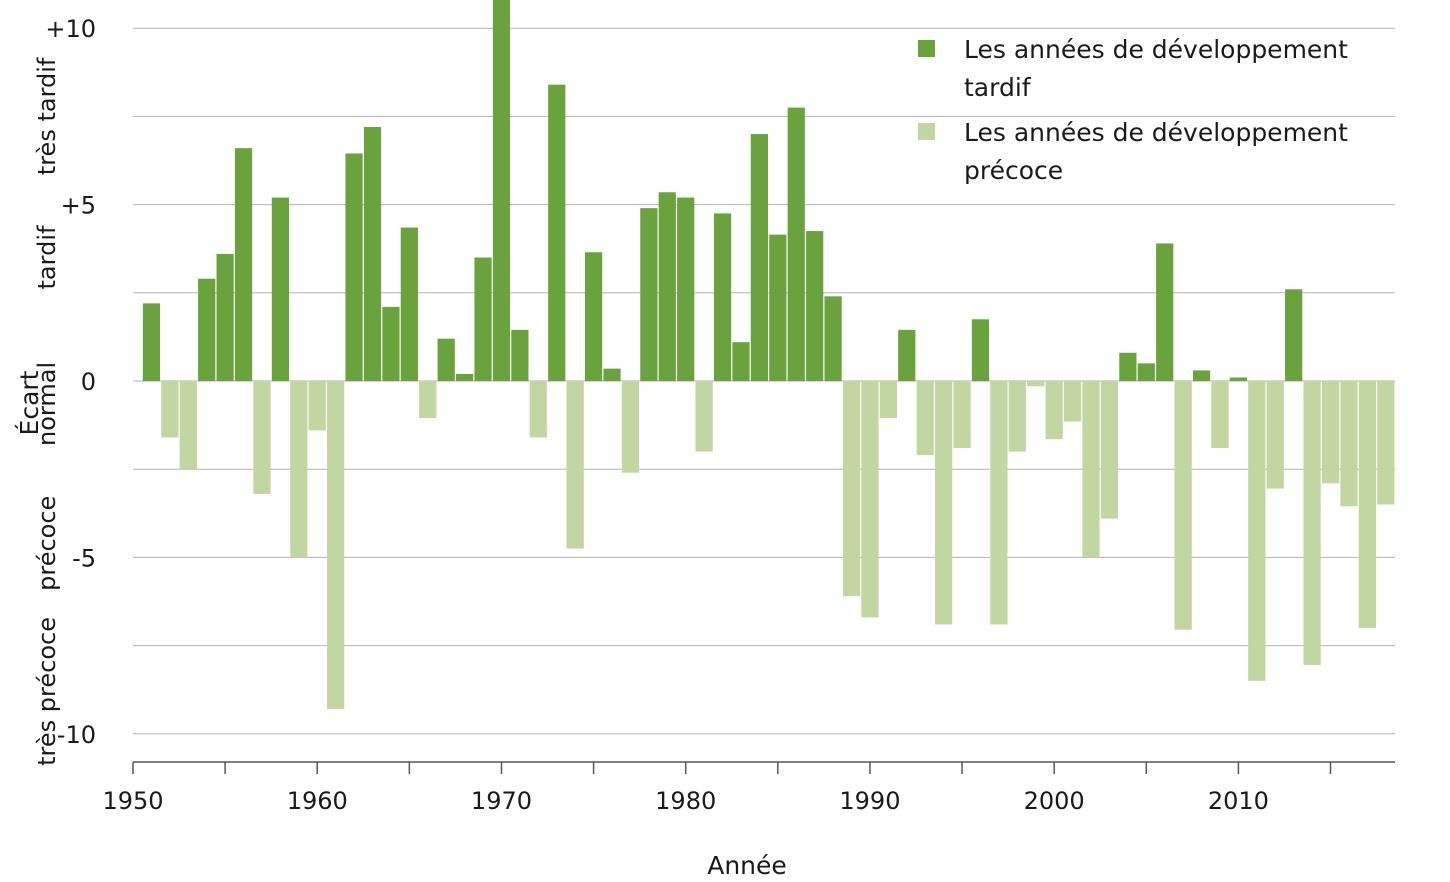 This screenshot has height=882, width=1450. Describe the element at coordinates (1201, 375) in the screenshot. I see `bar-2008` at that location.